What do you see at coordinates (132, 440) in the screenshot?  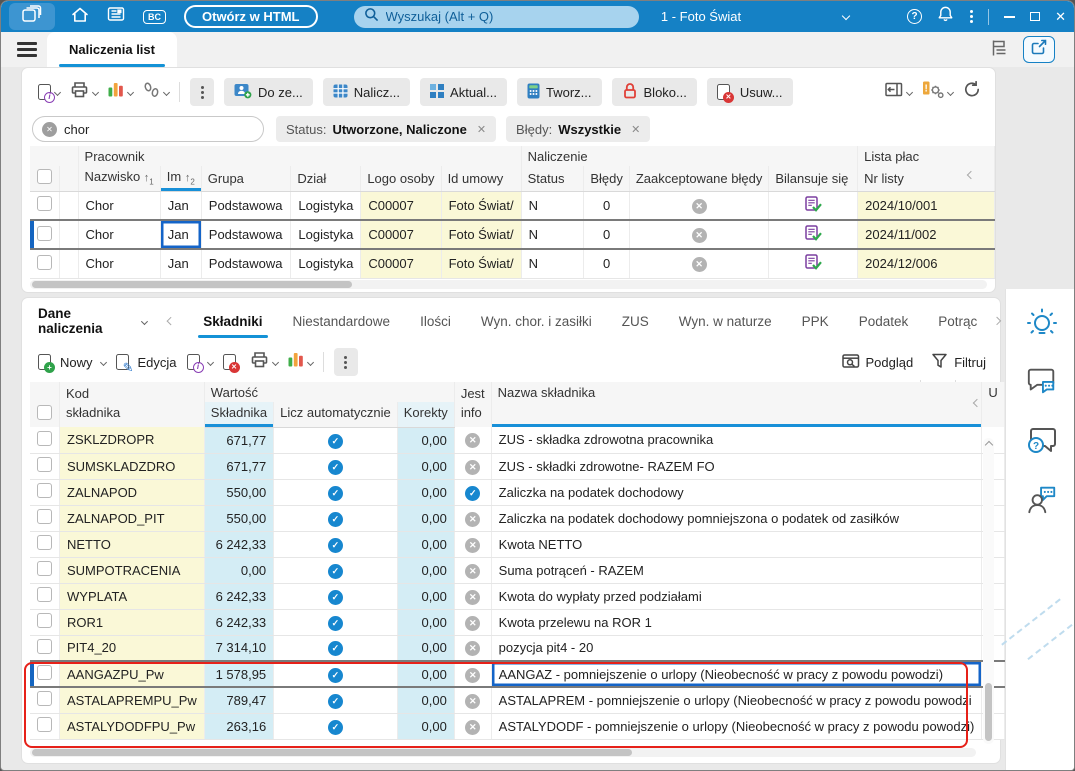 I see `cell-kod-skladnika: ZSKLZDROPR` at bounding box center [132, 440].